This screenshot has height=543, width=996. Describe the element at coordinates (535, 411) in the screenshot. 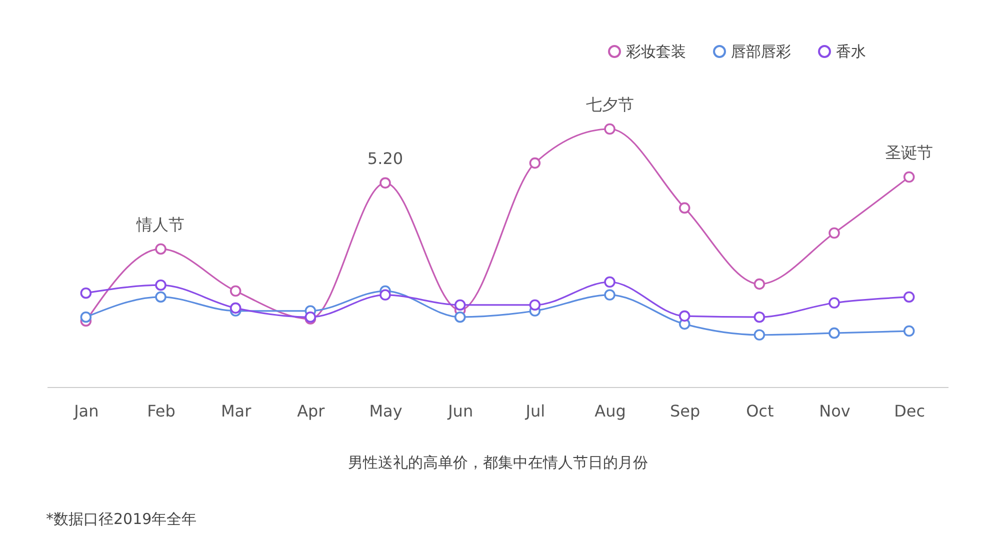

I see `x-tick-label: Jul` at that location.